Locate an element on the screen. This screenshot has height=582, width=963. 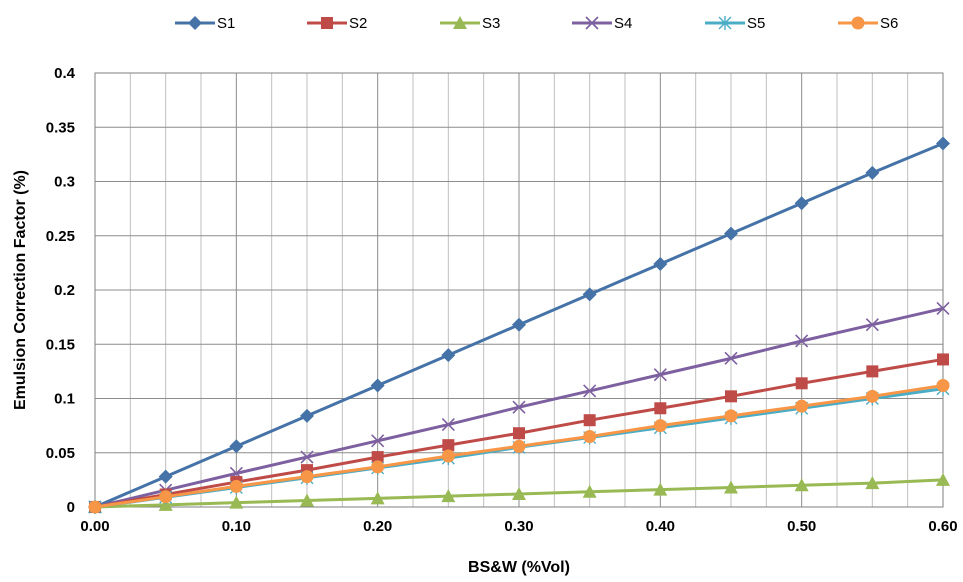
y-tick-label: 0 is located at coordinates (71, 507).